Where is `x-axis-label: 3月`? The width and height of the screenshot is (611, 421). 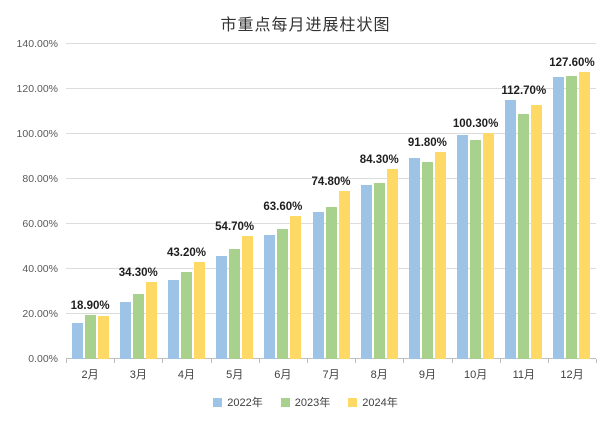 x-axis-label: 3月 is located at coordinates (138, 375).